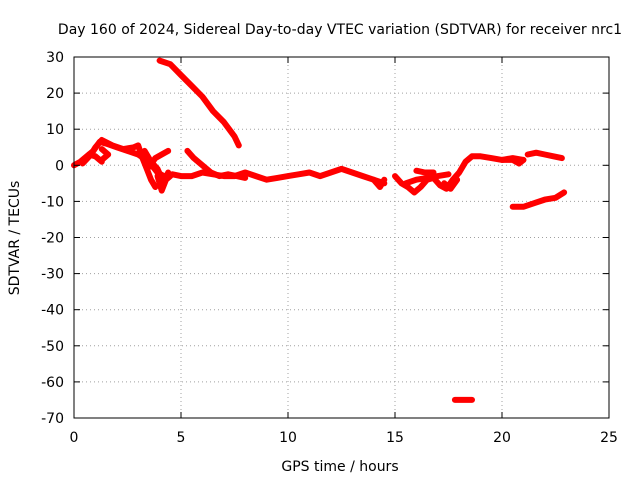 Image resolution: width=640 pixels, height=480 pixels. What do you see at coordinates (52, 239) in the screenshot?
I see `y-tick-label: -20` at bounding box center [52, 239].